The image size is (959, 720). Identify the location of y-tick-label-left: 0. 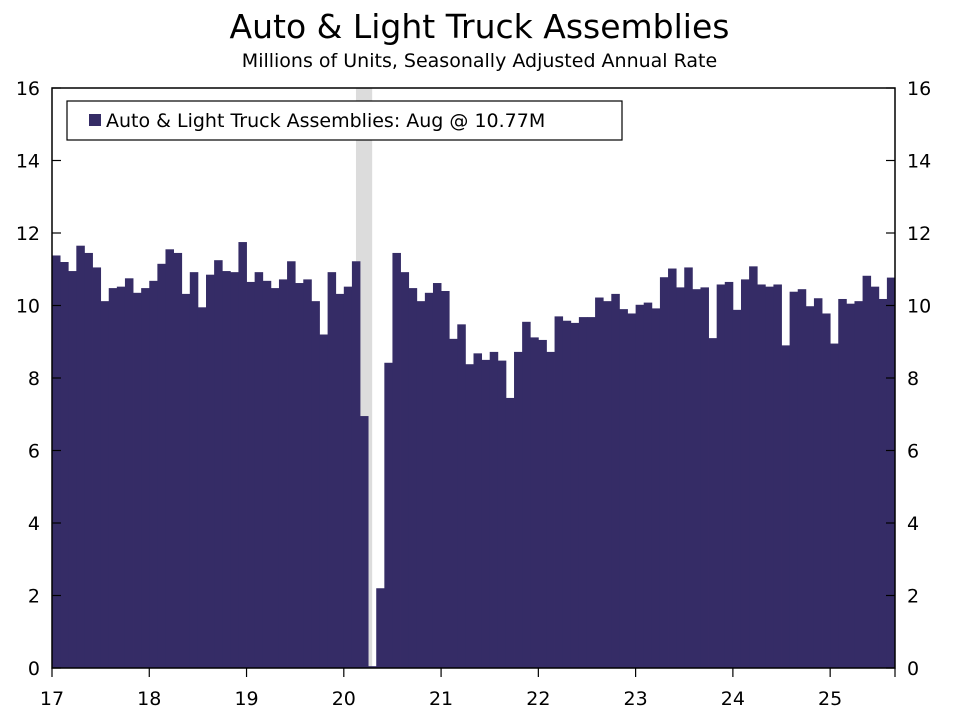
(34, 669).